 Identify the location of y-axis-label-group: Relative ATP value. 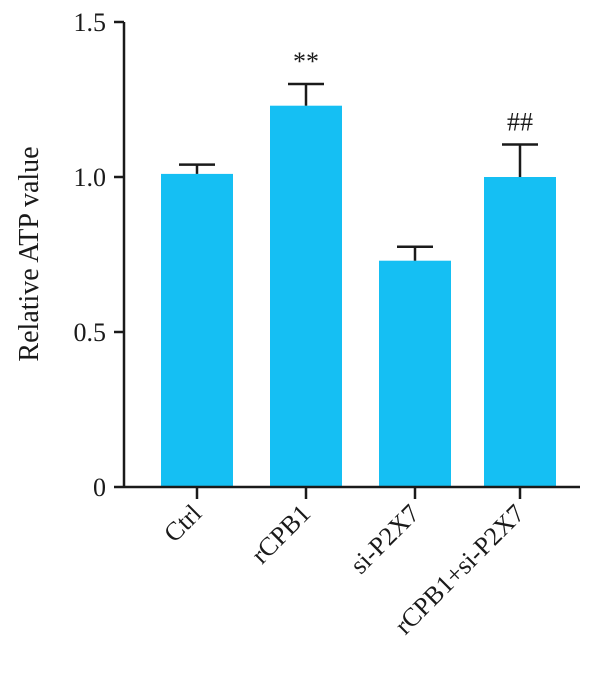
(29, 253).